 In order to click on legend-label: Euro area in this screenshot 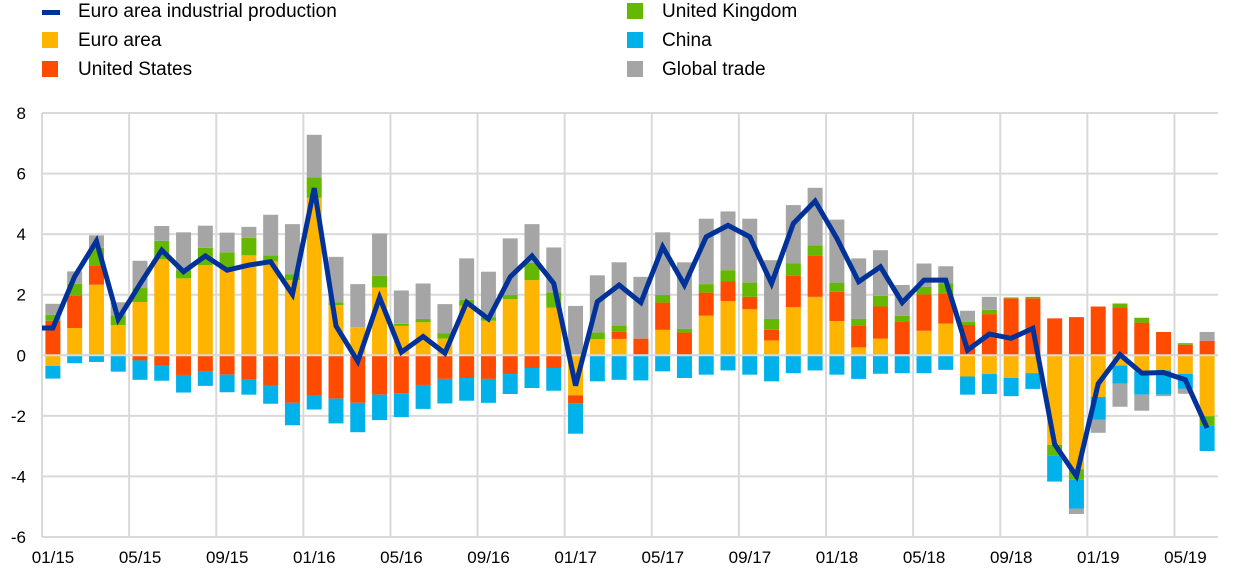, I will do `click(120, 40)`.